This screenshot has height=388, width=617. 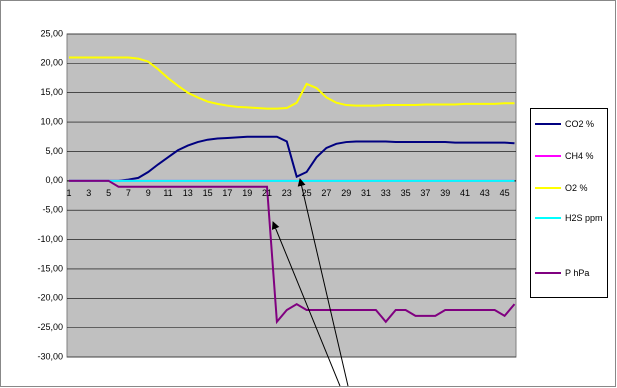 I want to click on x-tick-label: 13, so click(x=188, y=193).